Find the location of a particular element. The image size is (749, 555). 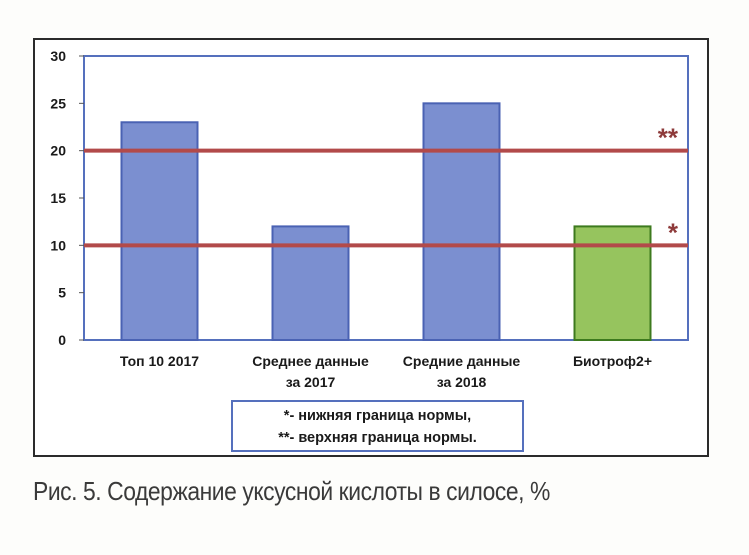

x-tick-label: Топ 10 2017 is located at coordinates (159, 361).